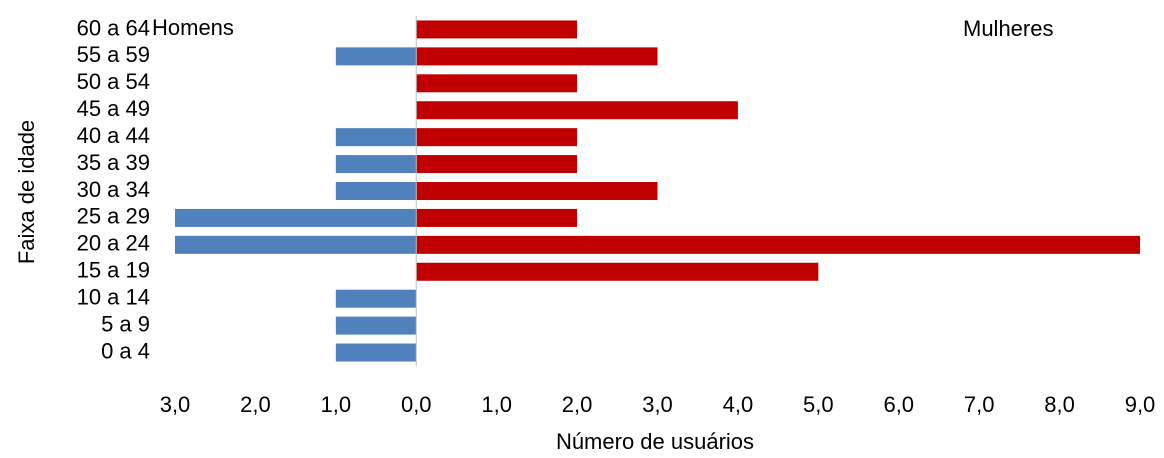 Image resolution: width=1164 pixels, height=458 pixels. What do you see at coordinates (113, 189) in the screenshot?
I see `y-tick-label: 30 a 34` at bounding box center [113, 189].